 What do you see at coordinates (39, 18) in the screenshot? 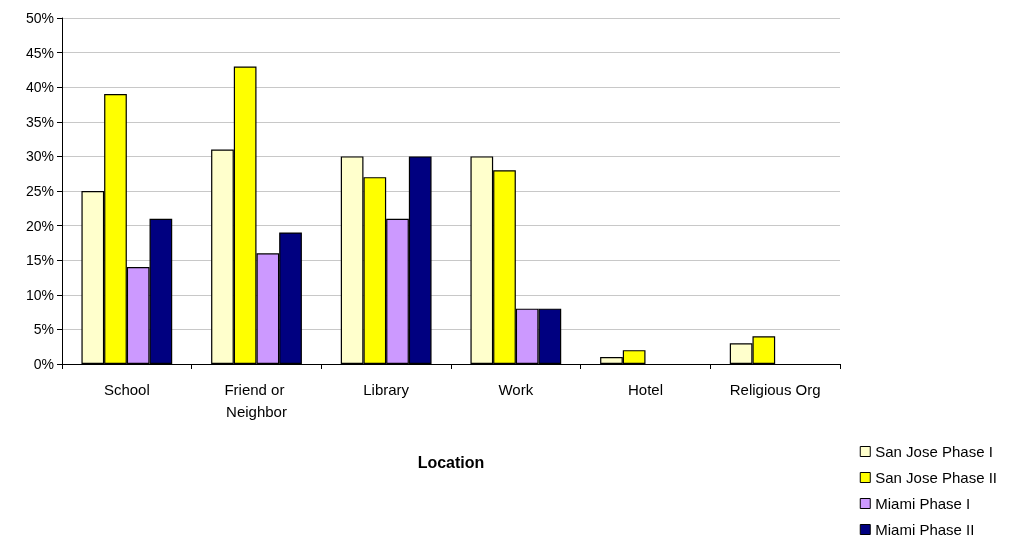
I see `y-tick-label: 50%` at bounding box center [39, 18].